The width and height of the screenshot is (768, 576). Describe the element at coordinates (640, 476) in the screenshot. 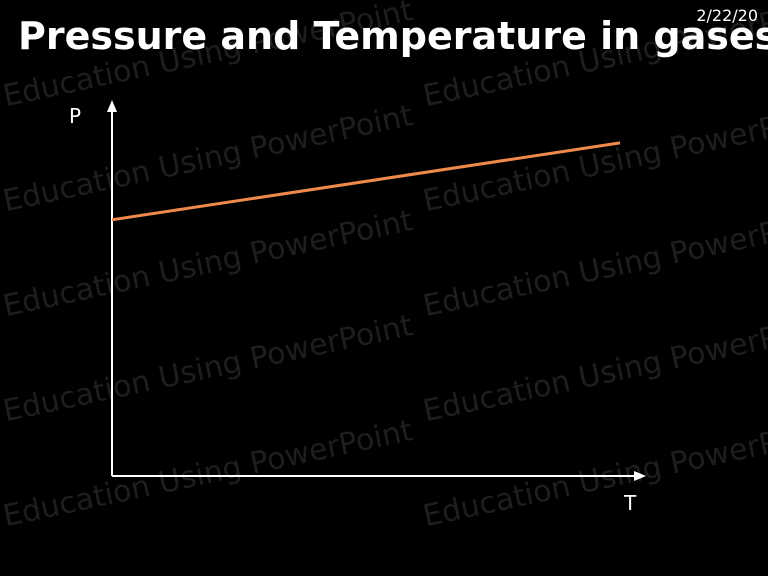

I see `x-axis-arrowhead` at that location.